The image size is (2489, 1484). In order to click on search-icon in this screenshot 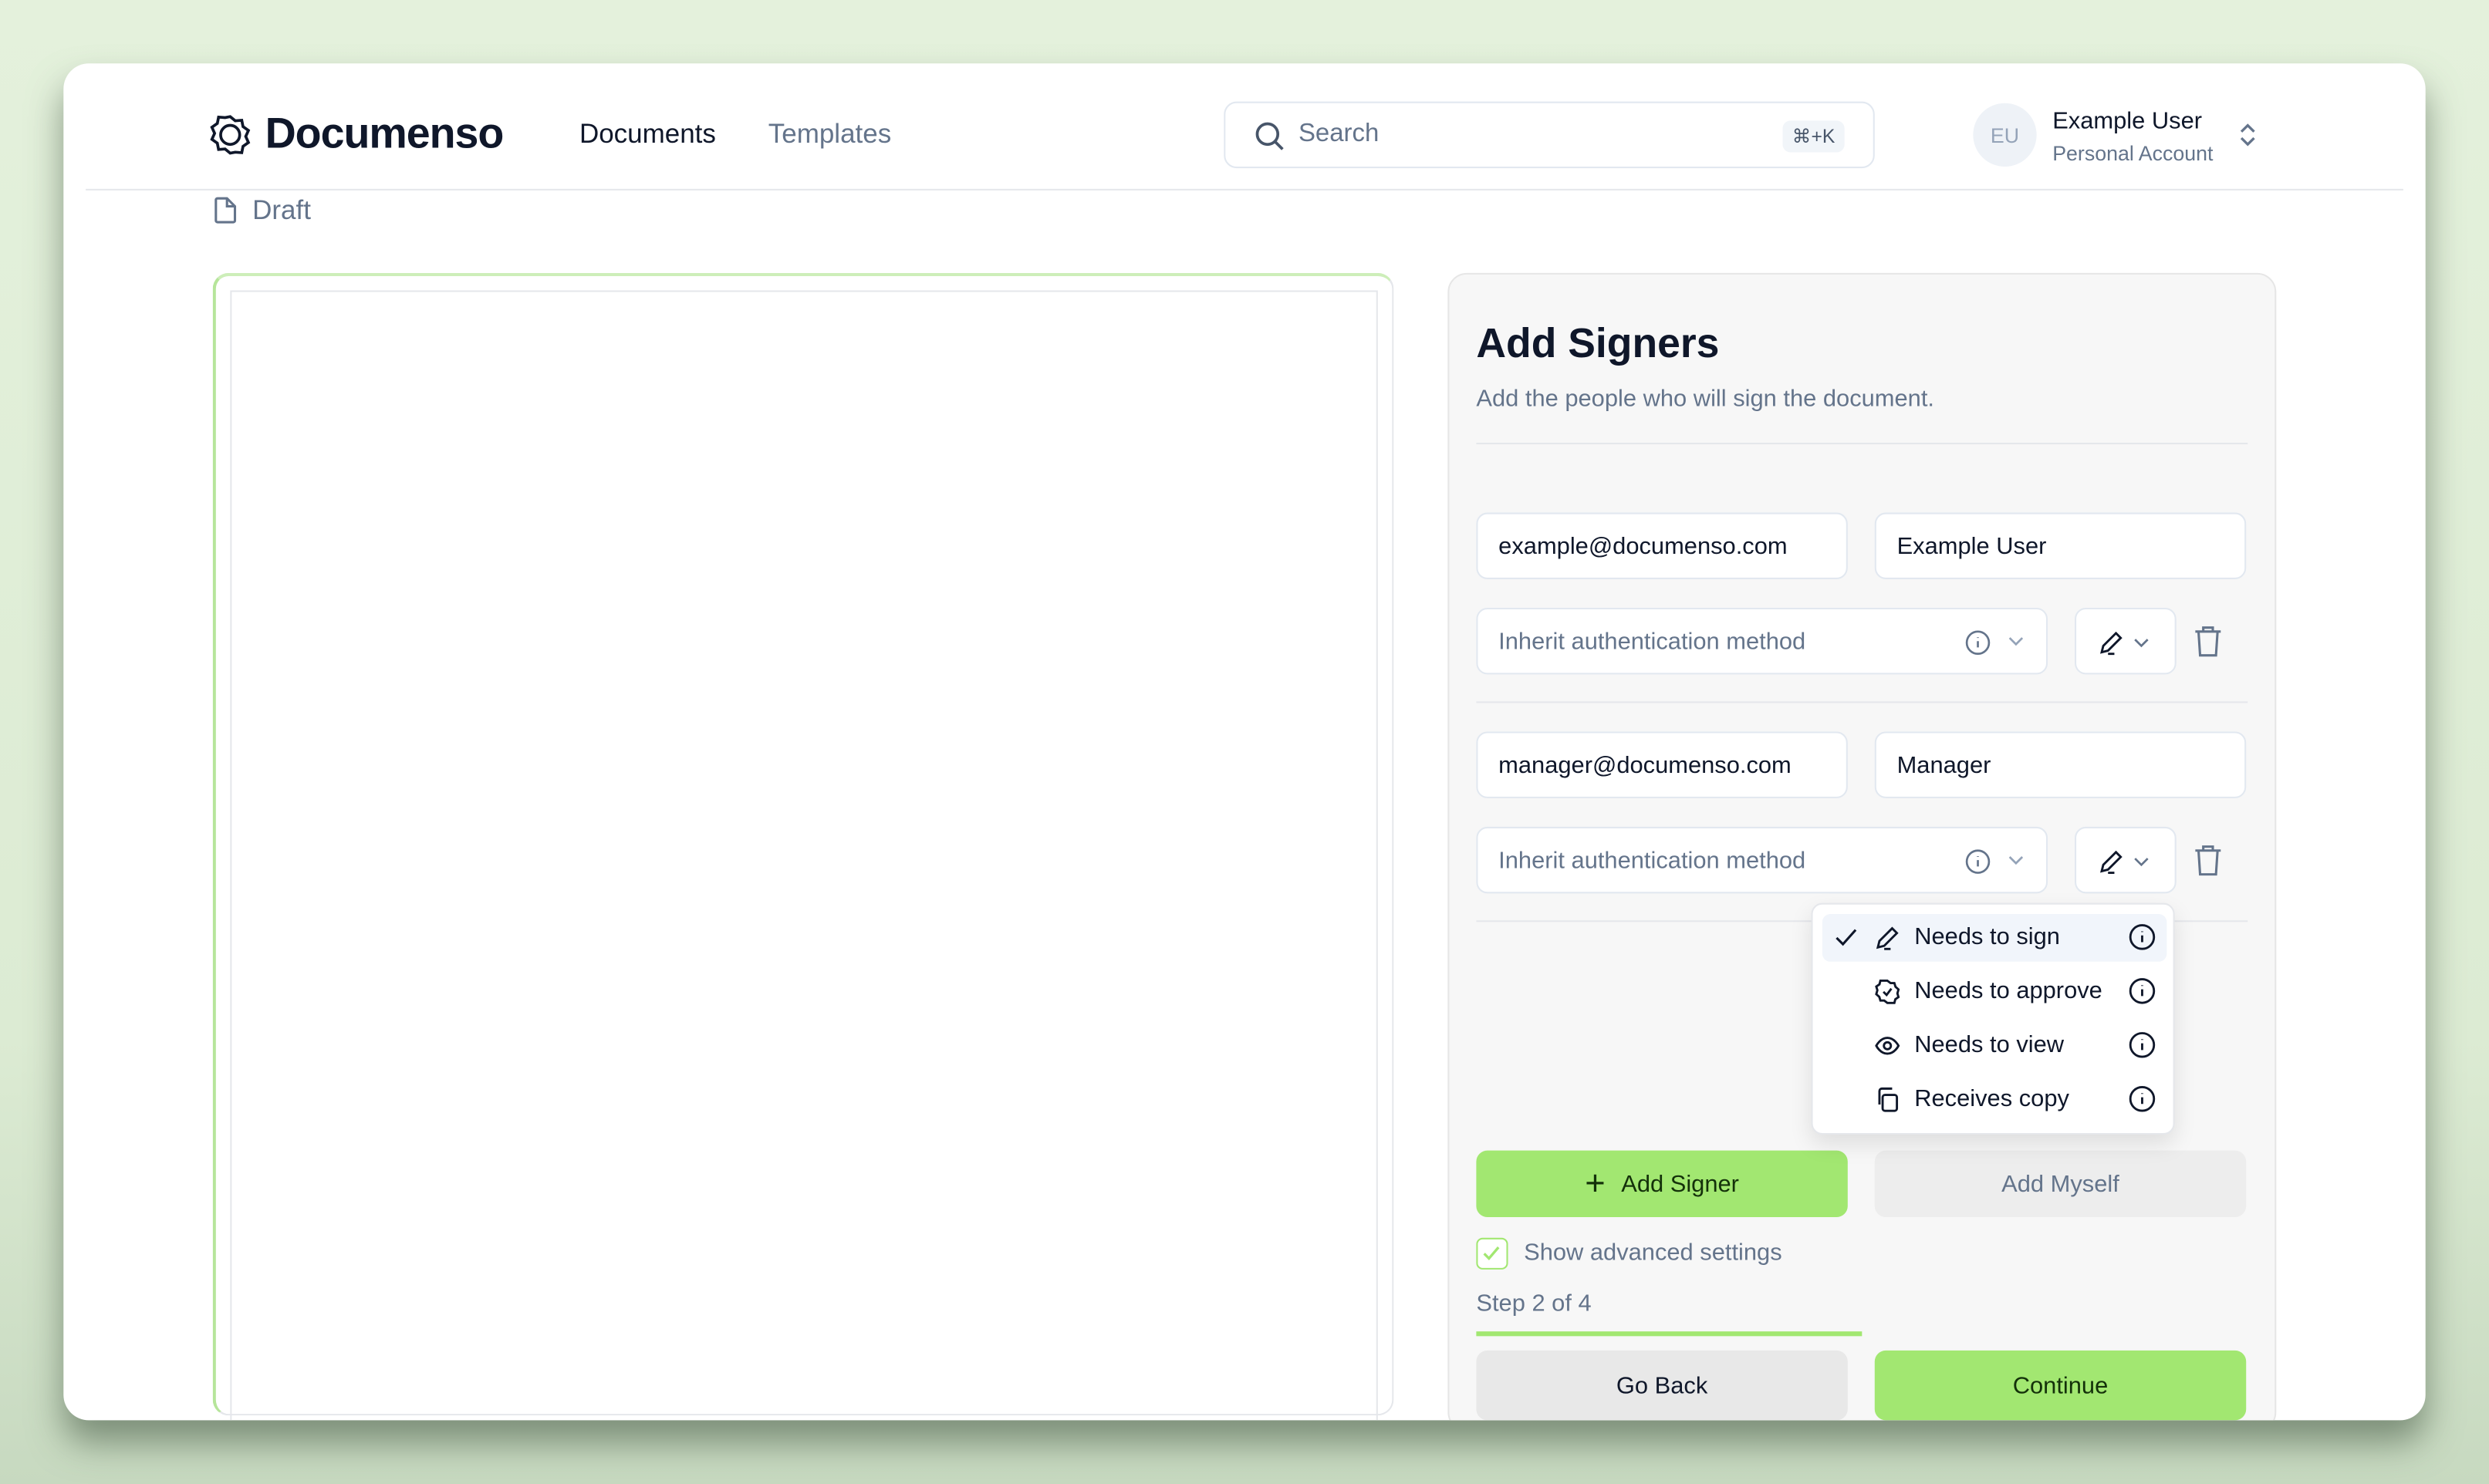, I will do `click(1270, 136)`.